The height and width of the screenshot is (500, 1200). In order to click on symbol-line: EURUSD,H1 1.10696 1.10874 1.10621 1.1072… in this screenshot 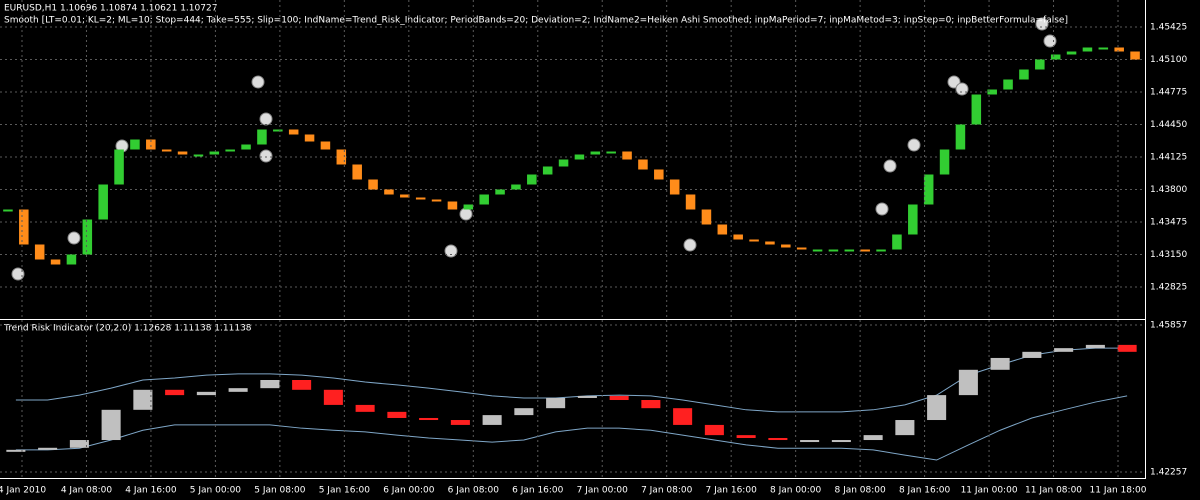, I will do `click(110, 9)`.